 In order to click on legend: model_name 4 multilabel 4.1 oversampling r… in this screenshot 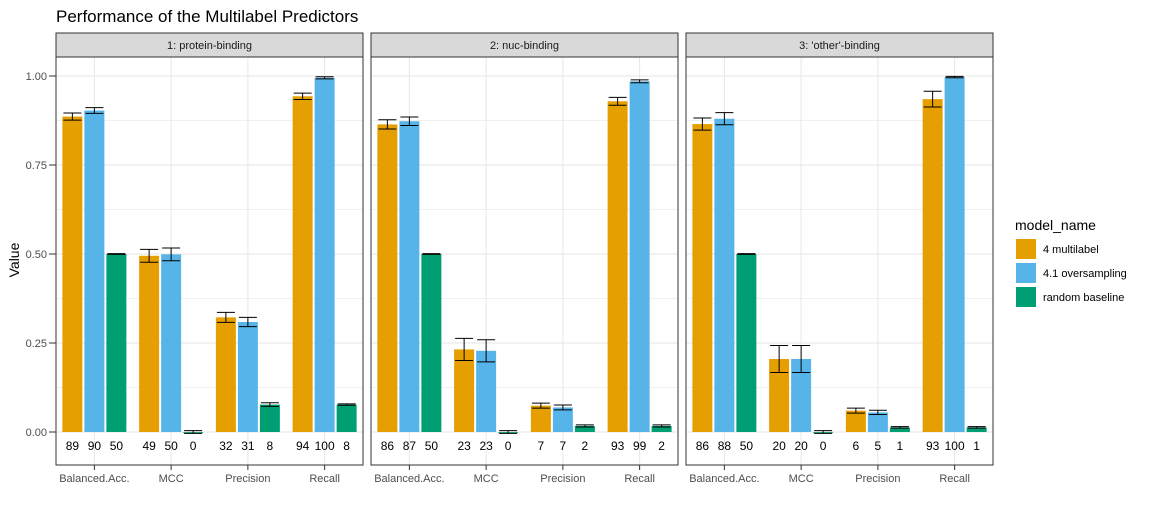, I will do `click(1071, 262)`.